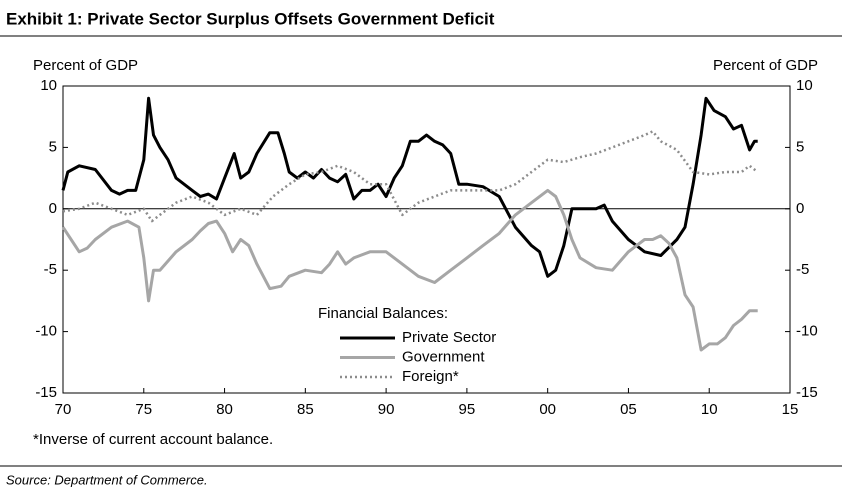 This screenshot has height=491, width=842. Describe the element at coordinates (46, 331) in the screenshot. I see `y-tick-label: -10` at that location.